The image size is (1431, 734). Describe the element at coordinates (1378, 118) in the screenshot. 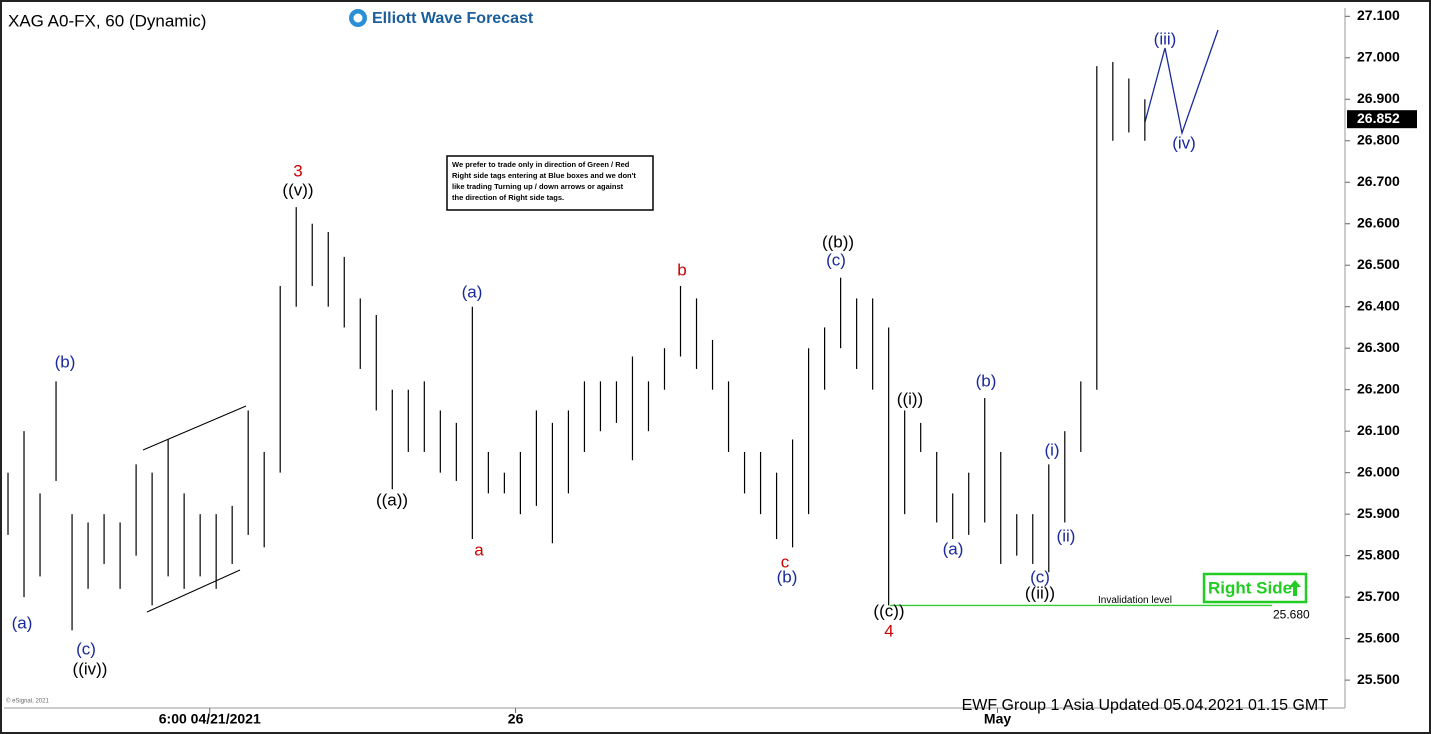

I see `last-price-label: 26.852` at that location.